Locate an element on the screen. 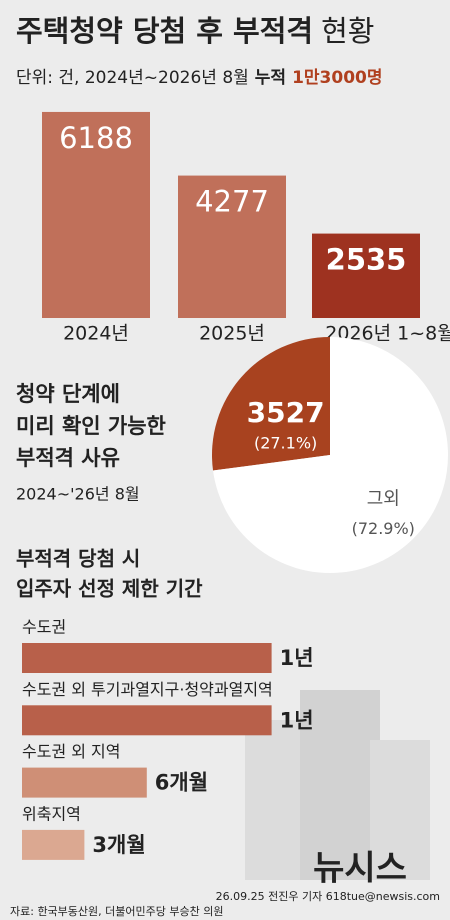 The height and width of the screenshot is (920, 450). source: 자료: 한국부동산원, 더불어민주당 부승찬 의원 is located at coordinates (116, 911).